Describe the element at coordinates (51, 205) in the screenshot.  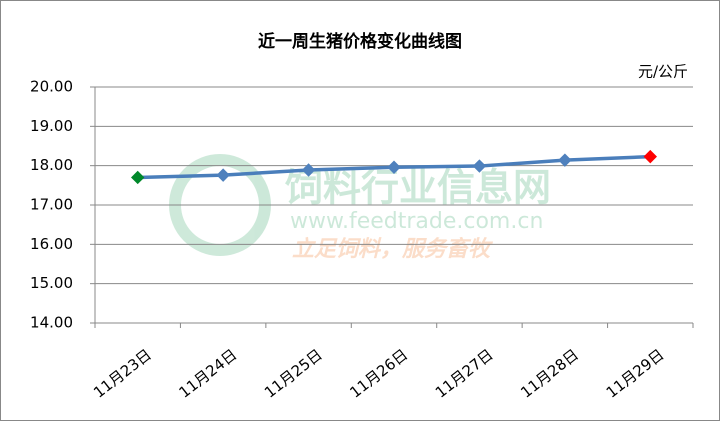
I see `y-tick-label: 17.00` at that location.